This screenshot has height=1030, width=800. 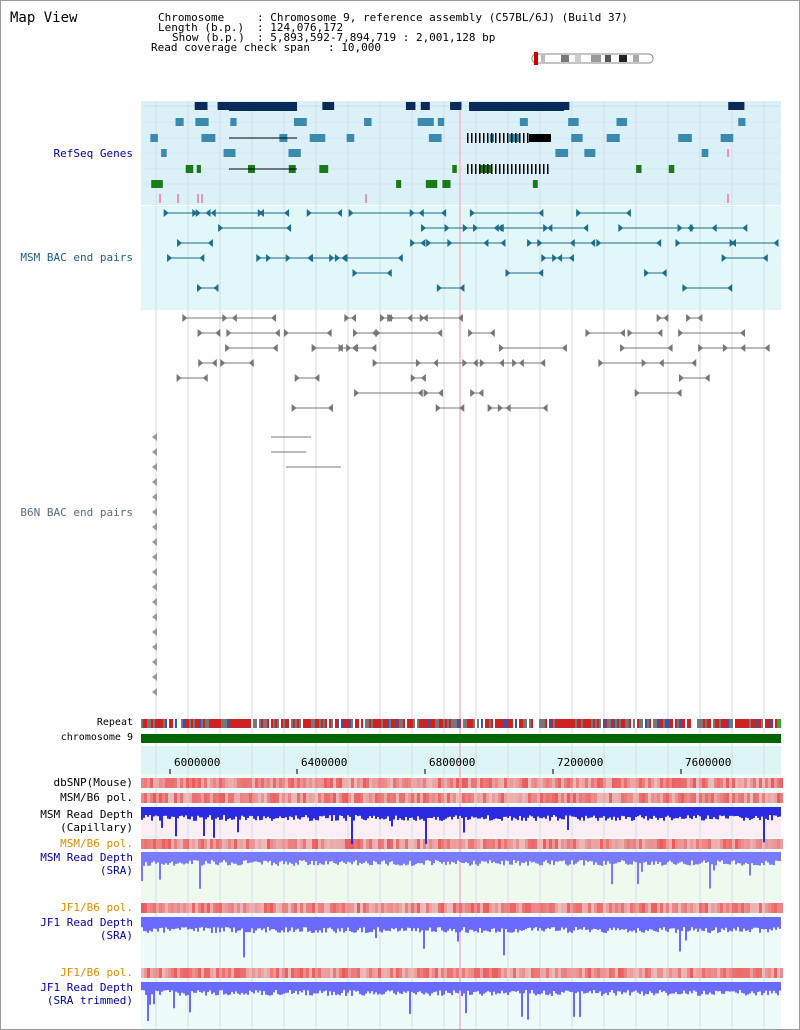 What do you see at coordinates (89, 1000) in the screenshot?
I see `track-label-jf1-depth-trimmed-sub: (SRA trimmed)` at bounding box center [89, 1000].